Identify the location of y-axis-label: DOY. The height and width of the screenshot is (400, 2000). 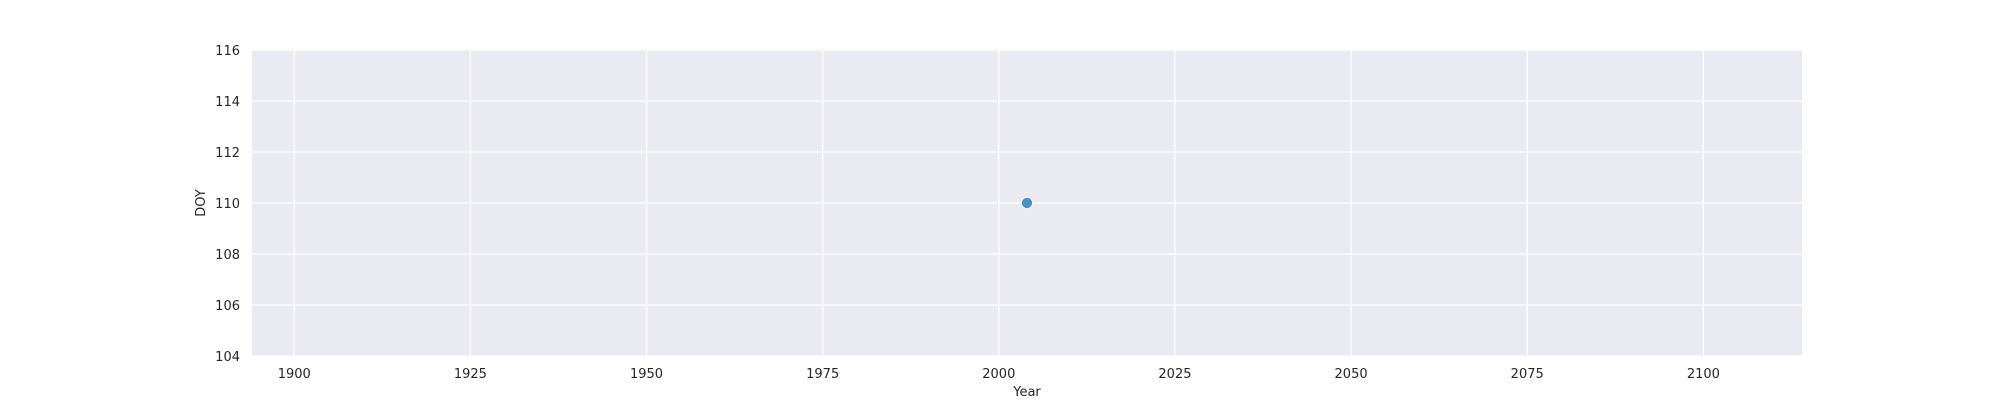
(201, 203).